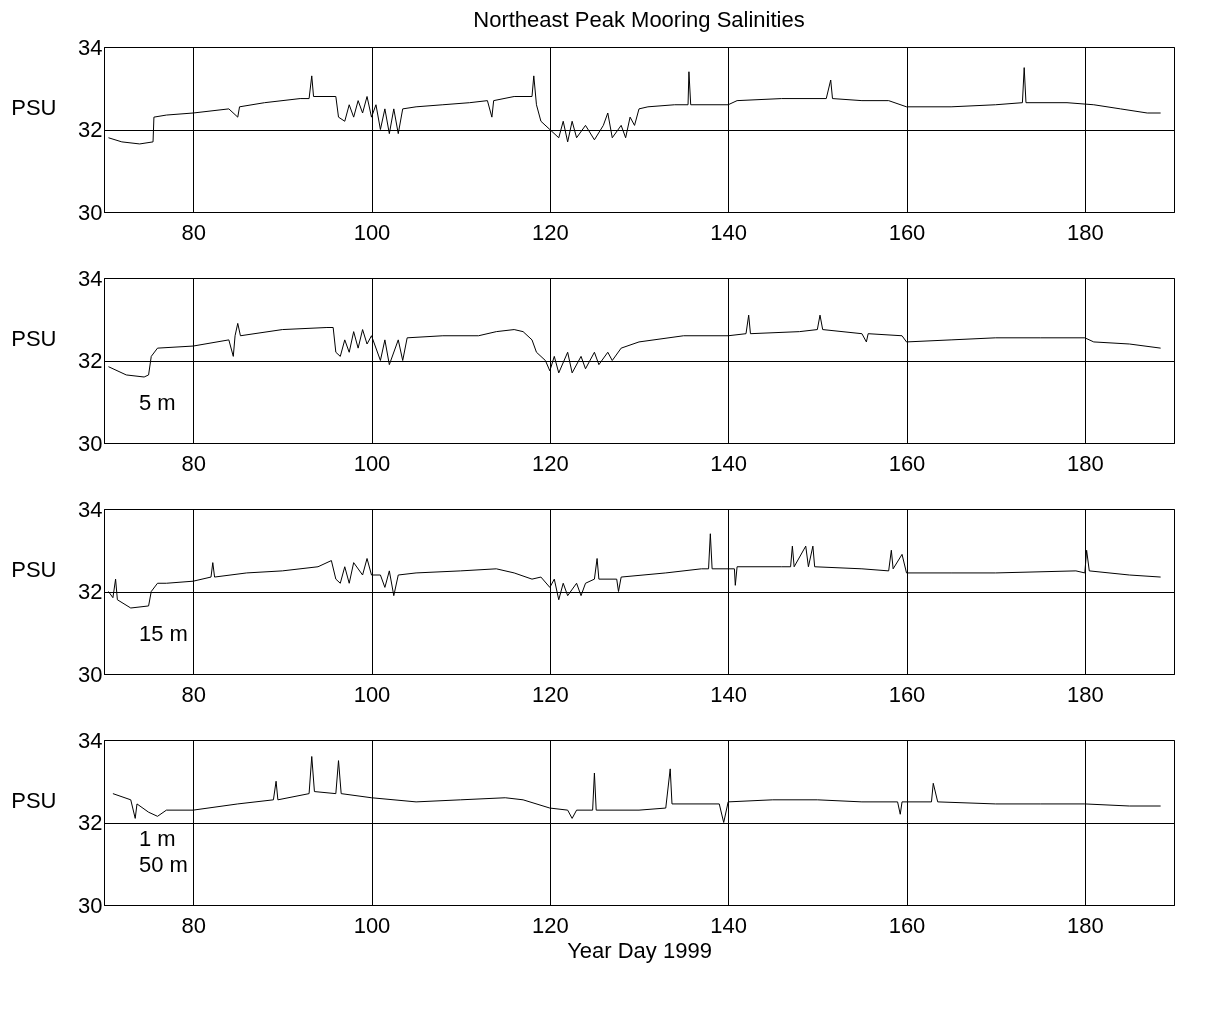 This screenshot has width=1223, height=1022. I want to click on x-axis-title: Year Day 1999, so click(639, 950).